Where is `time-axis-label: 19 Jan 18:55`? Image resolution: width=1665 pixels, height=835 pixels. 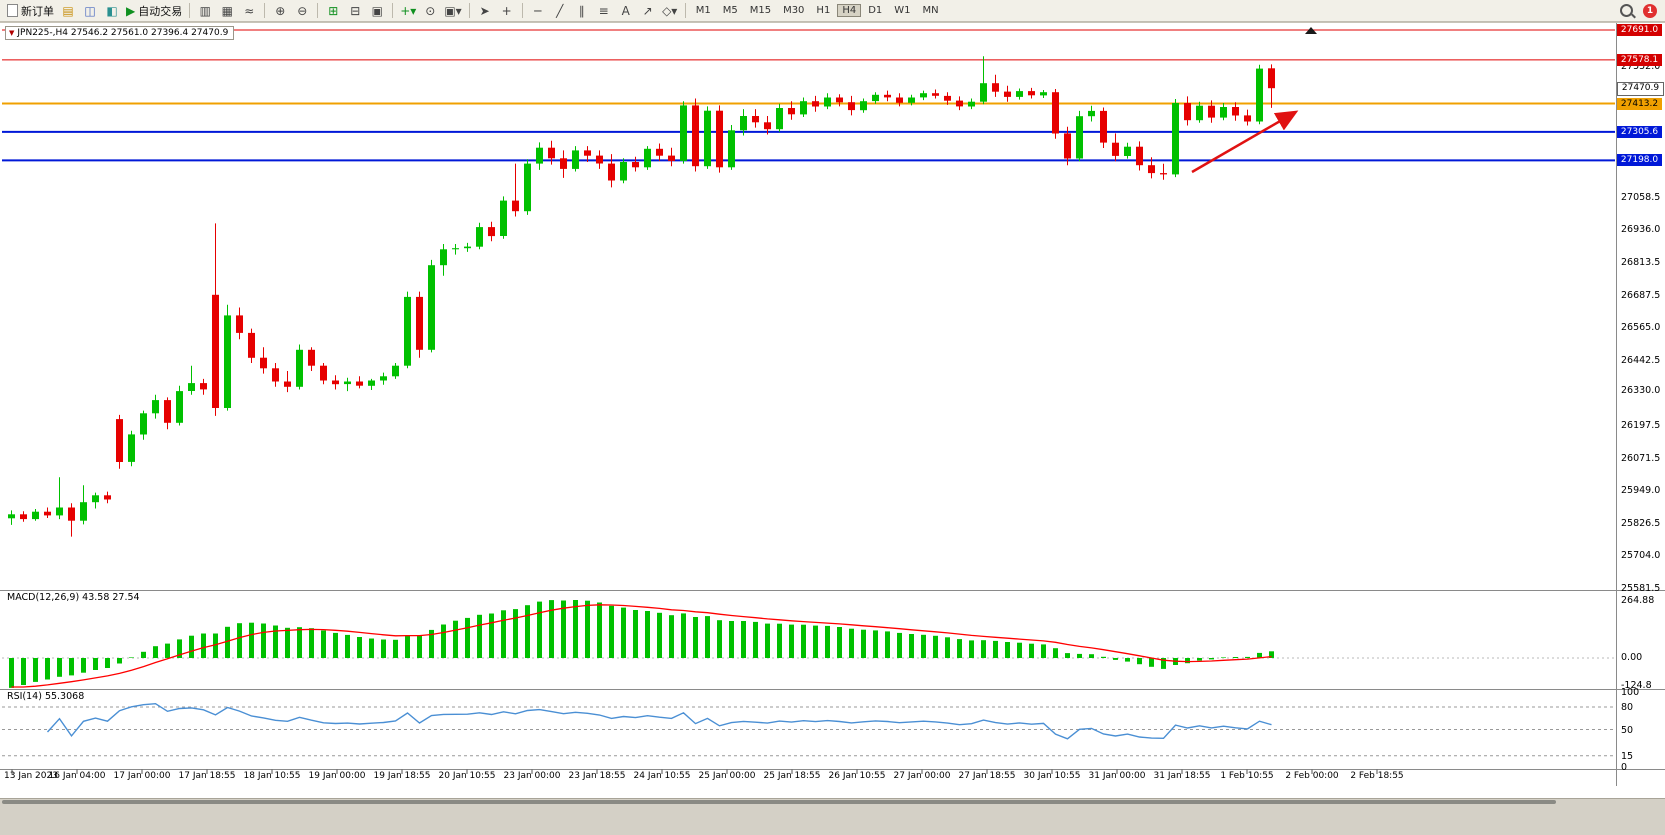 time-axis-label: 19 Jan 18:55 is located at coordinates (402, 776).